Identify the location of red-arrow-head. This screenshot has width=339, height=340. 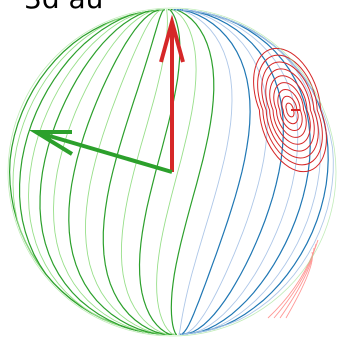
(172, 38).